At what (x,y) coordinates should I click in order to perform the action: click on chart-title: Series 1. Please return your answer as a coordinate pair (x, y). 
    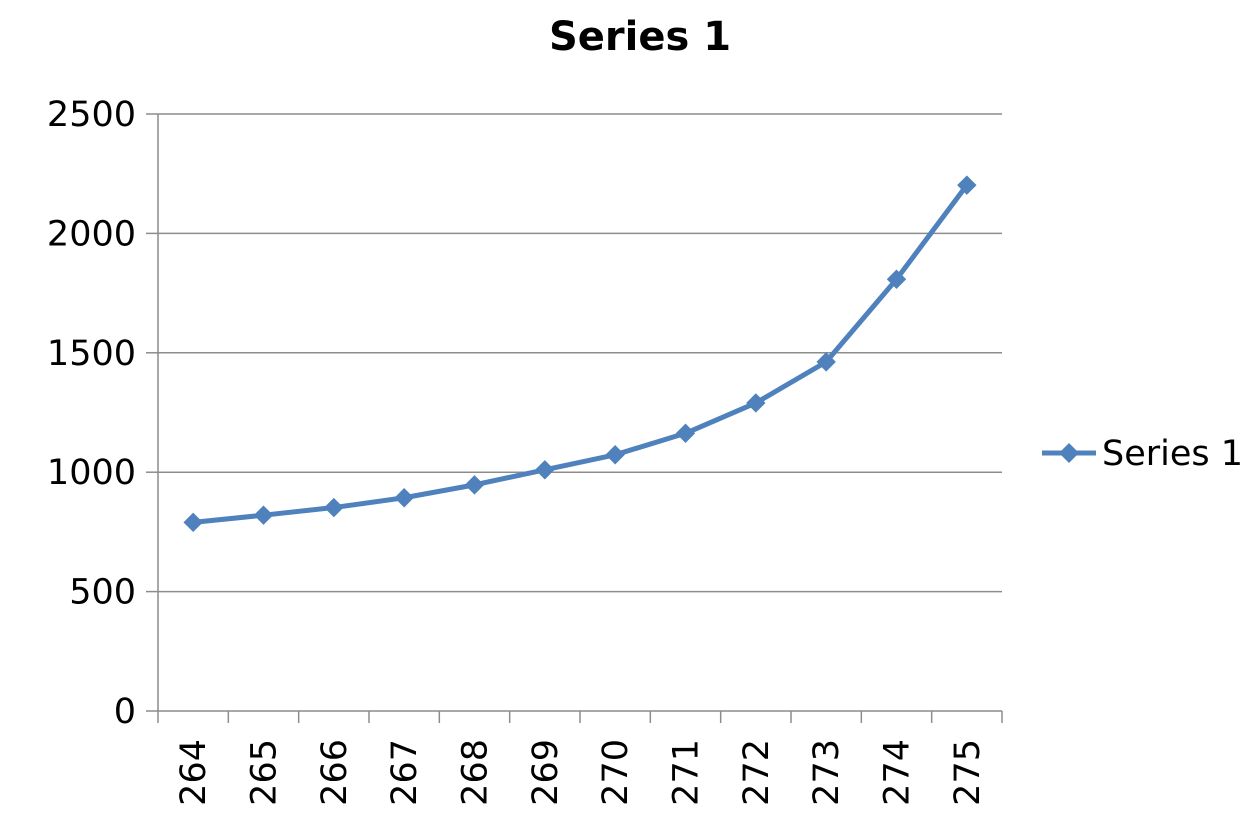
    Looking at the image, I should click on (640, 37).